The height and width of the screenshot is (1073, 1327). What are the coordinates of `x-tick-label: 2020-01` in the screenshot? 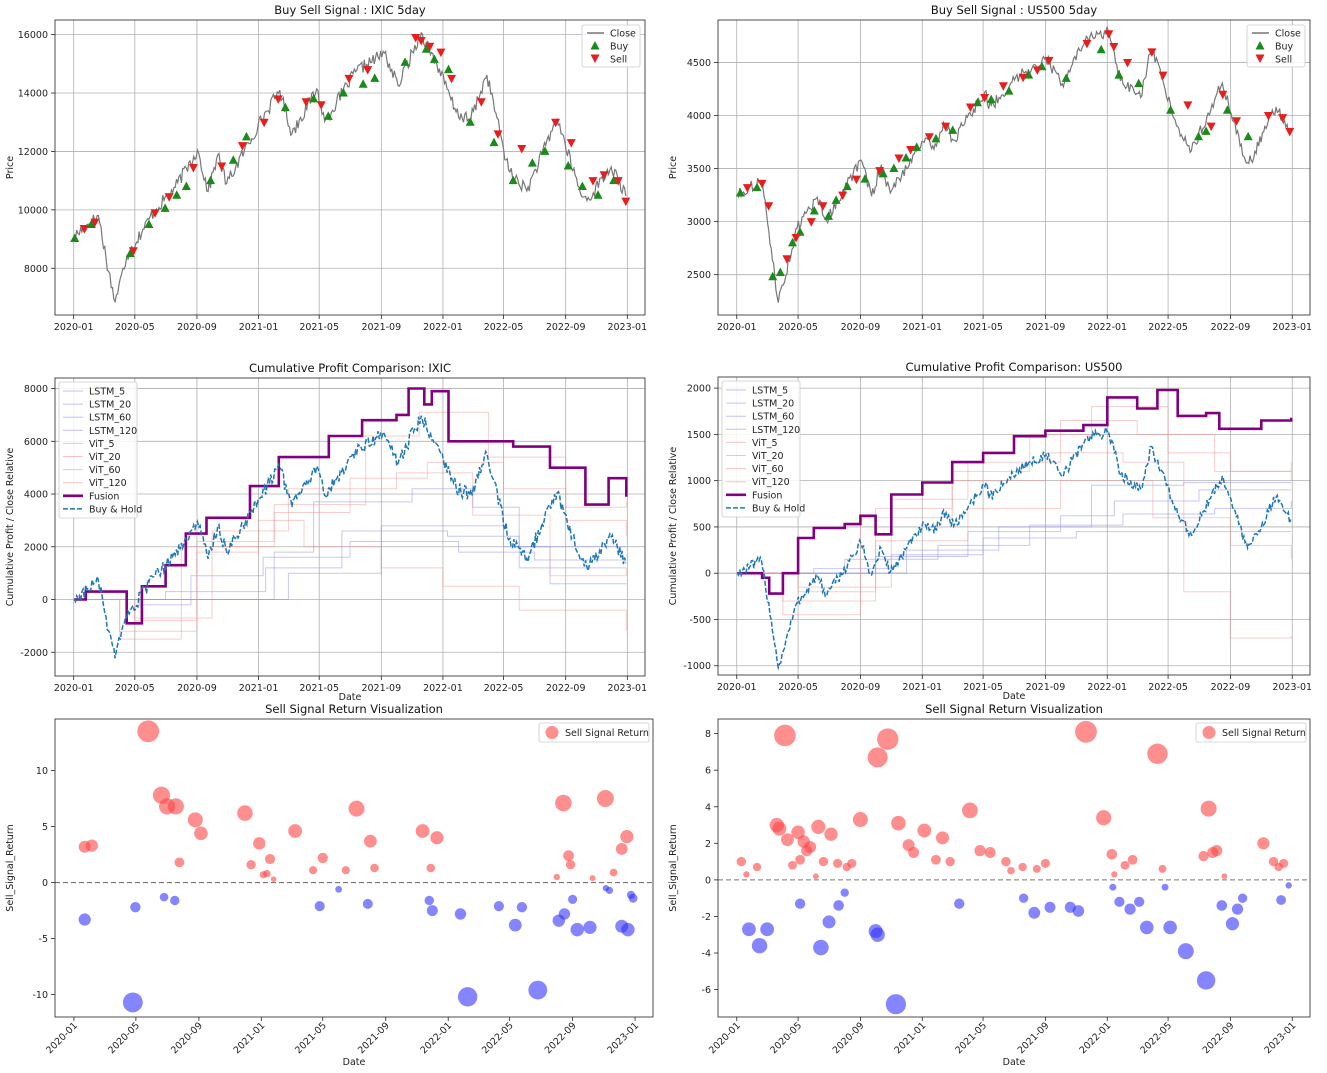 It's located at (74, 688).